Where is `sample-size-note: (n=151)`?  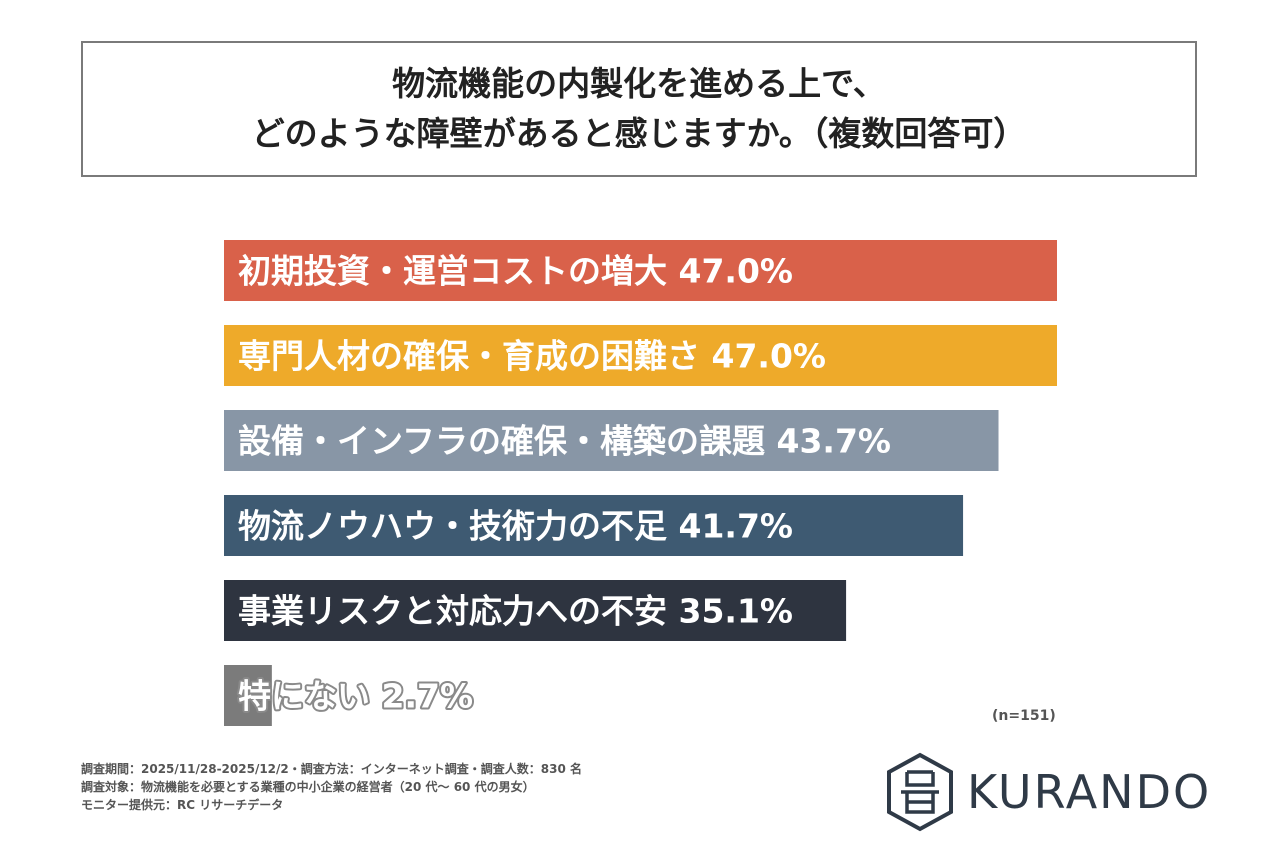
sample-size-note: (n=151) is located at coordinates (1024, 716).